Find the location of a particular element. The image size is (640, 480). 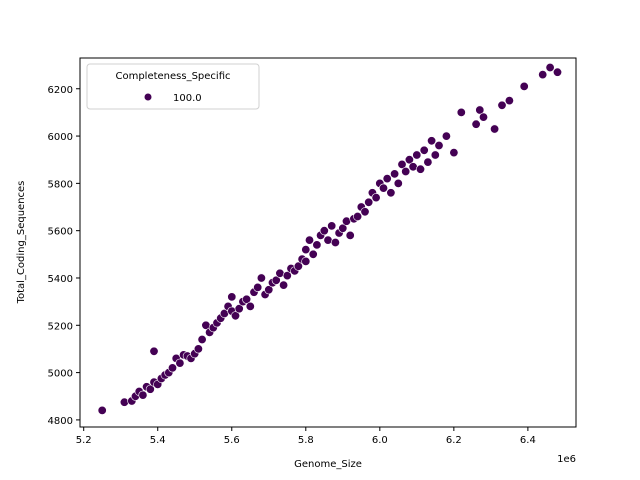

legend-box is located at coordinates (173, 86).